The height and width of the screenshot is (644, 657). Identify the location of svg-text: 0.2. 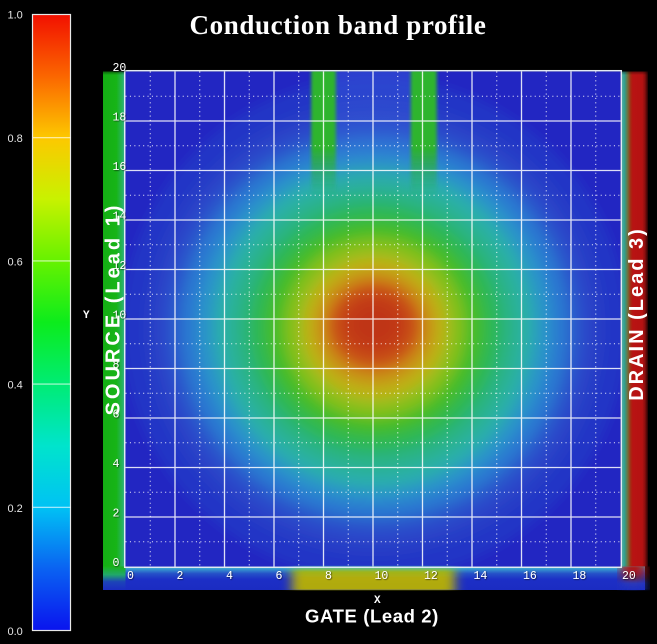
(15, 509).